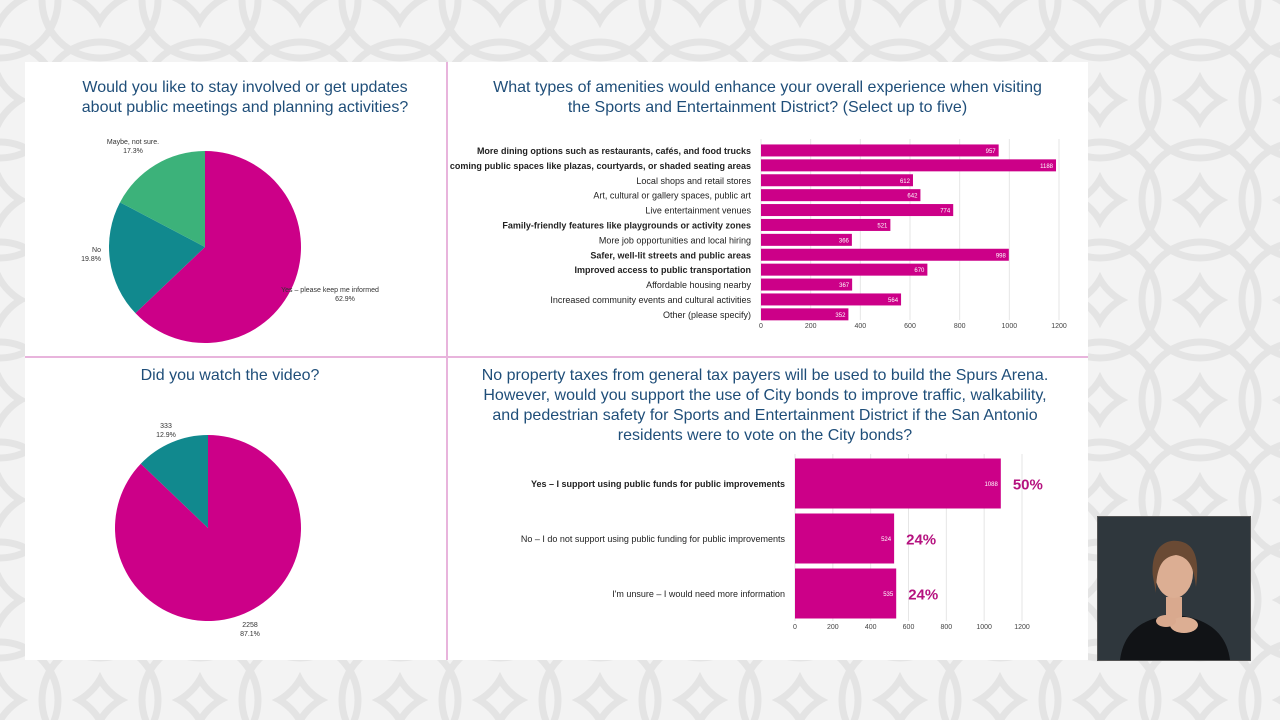  What do you see at coordinates (166, 426) in the screenshot?
I see `q3-slice-count-1: 333` at bounding box center [166, 426].